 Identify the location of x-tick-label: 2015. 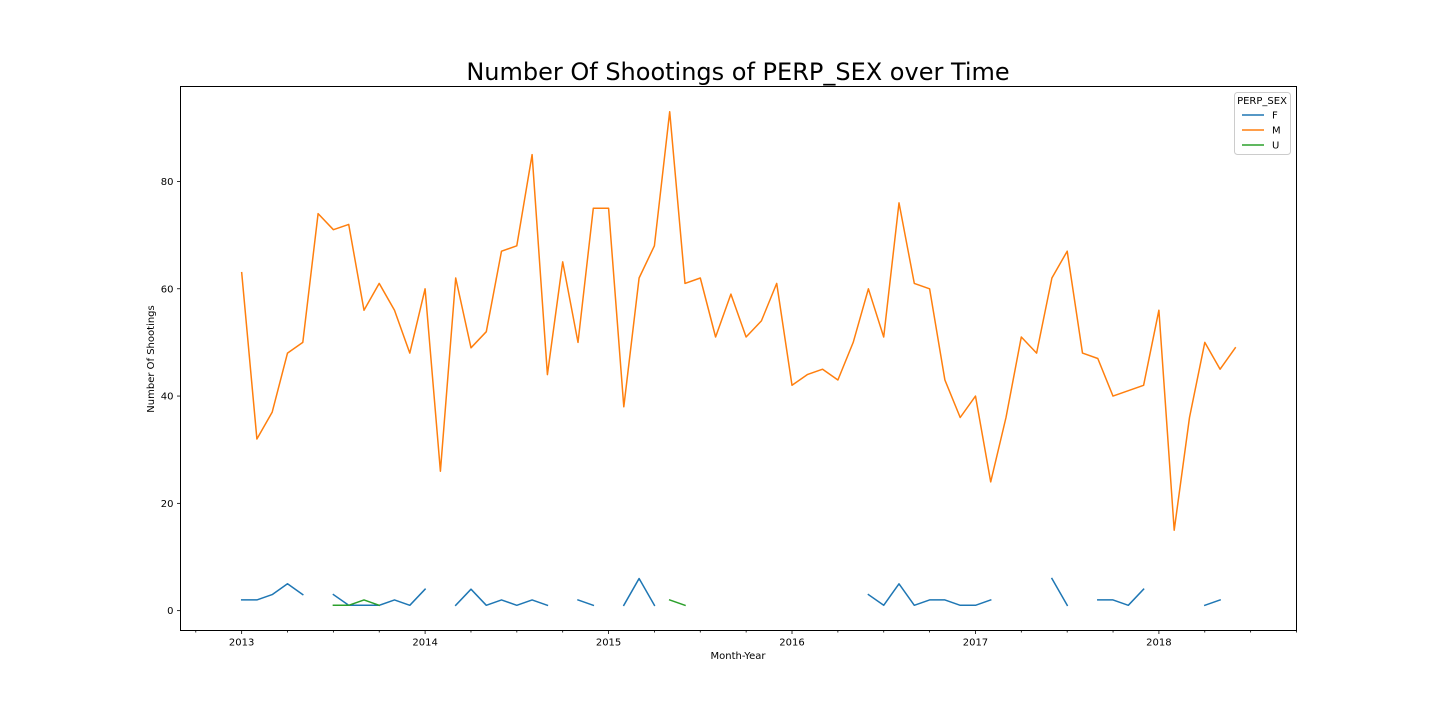
(608, 643).